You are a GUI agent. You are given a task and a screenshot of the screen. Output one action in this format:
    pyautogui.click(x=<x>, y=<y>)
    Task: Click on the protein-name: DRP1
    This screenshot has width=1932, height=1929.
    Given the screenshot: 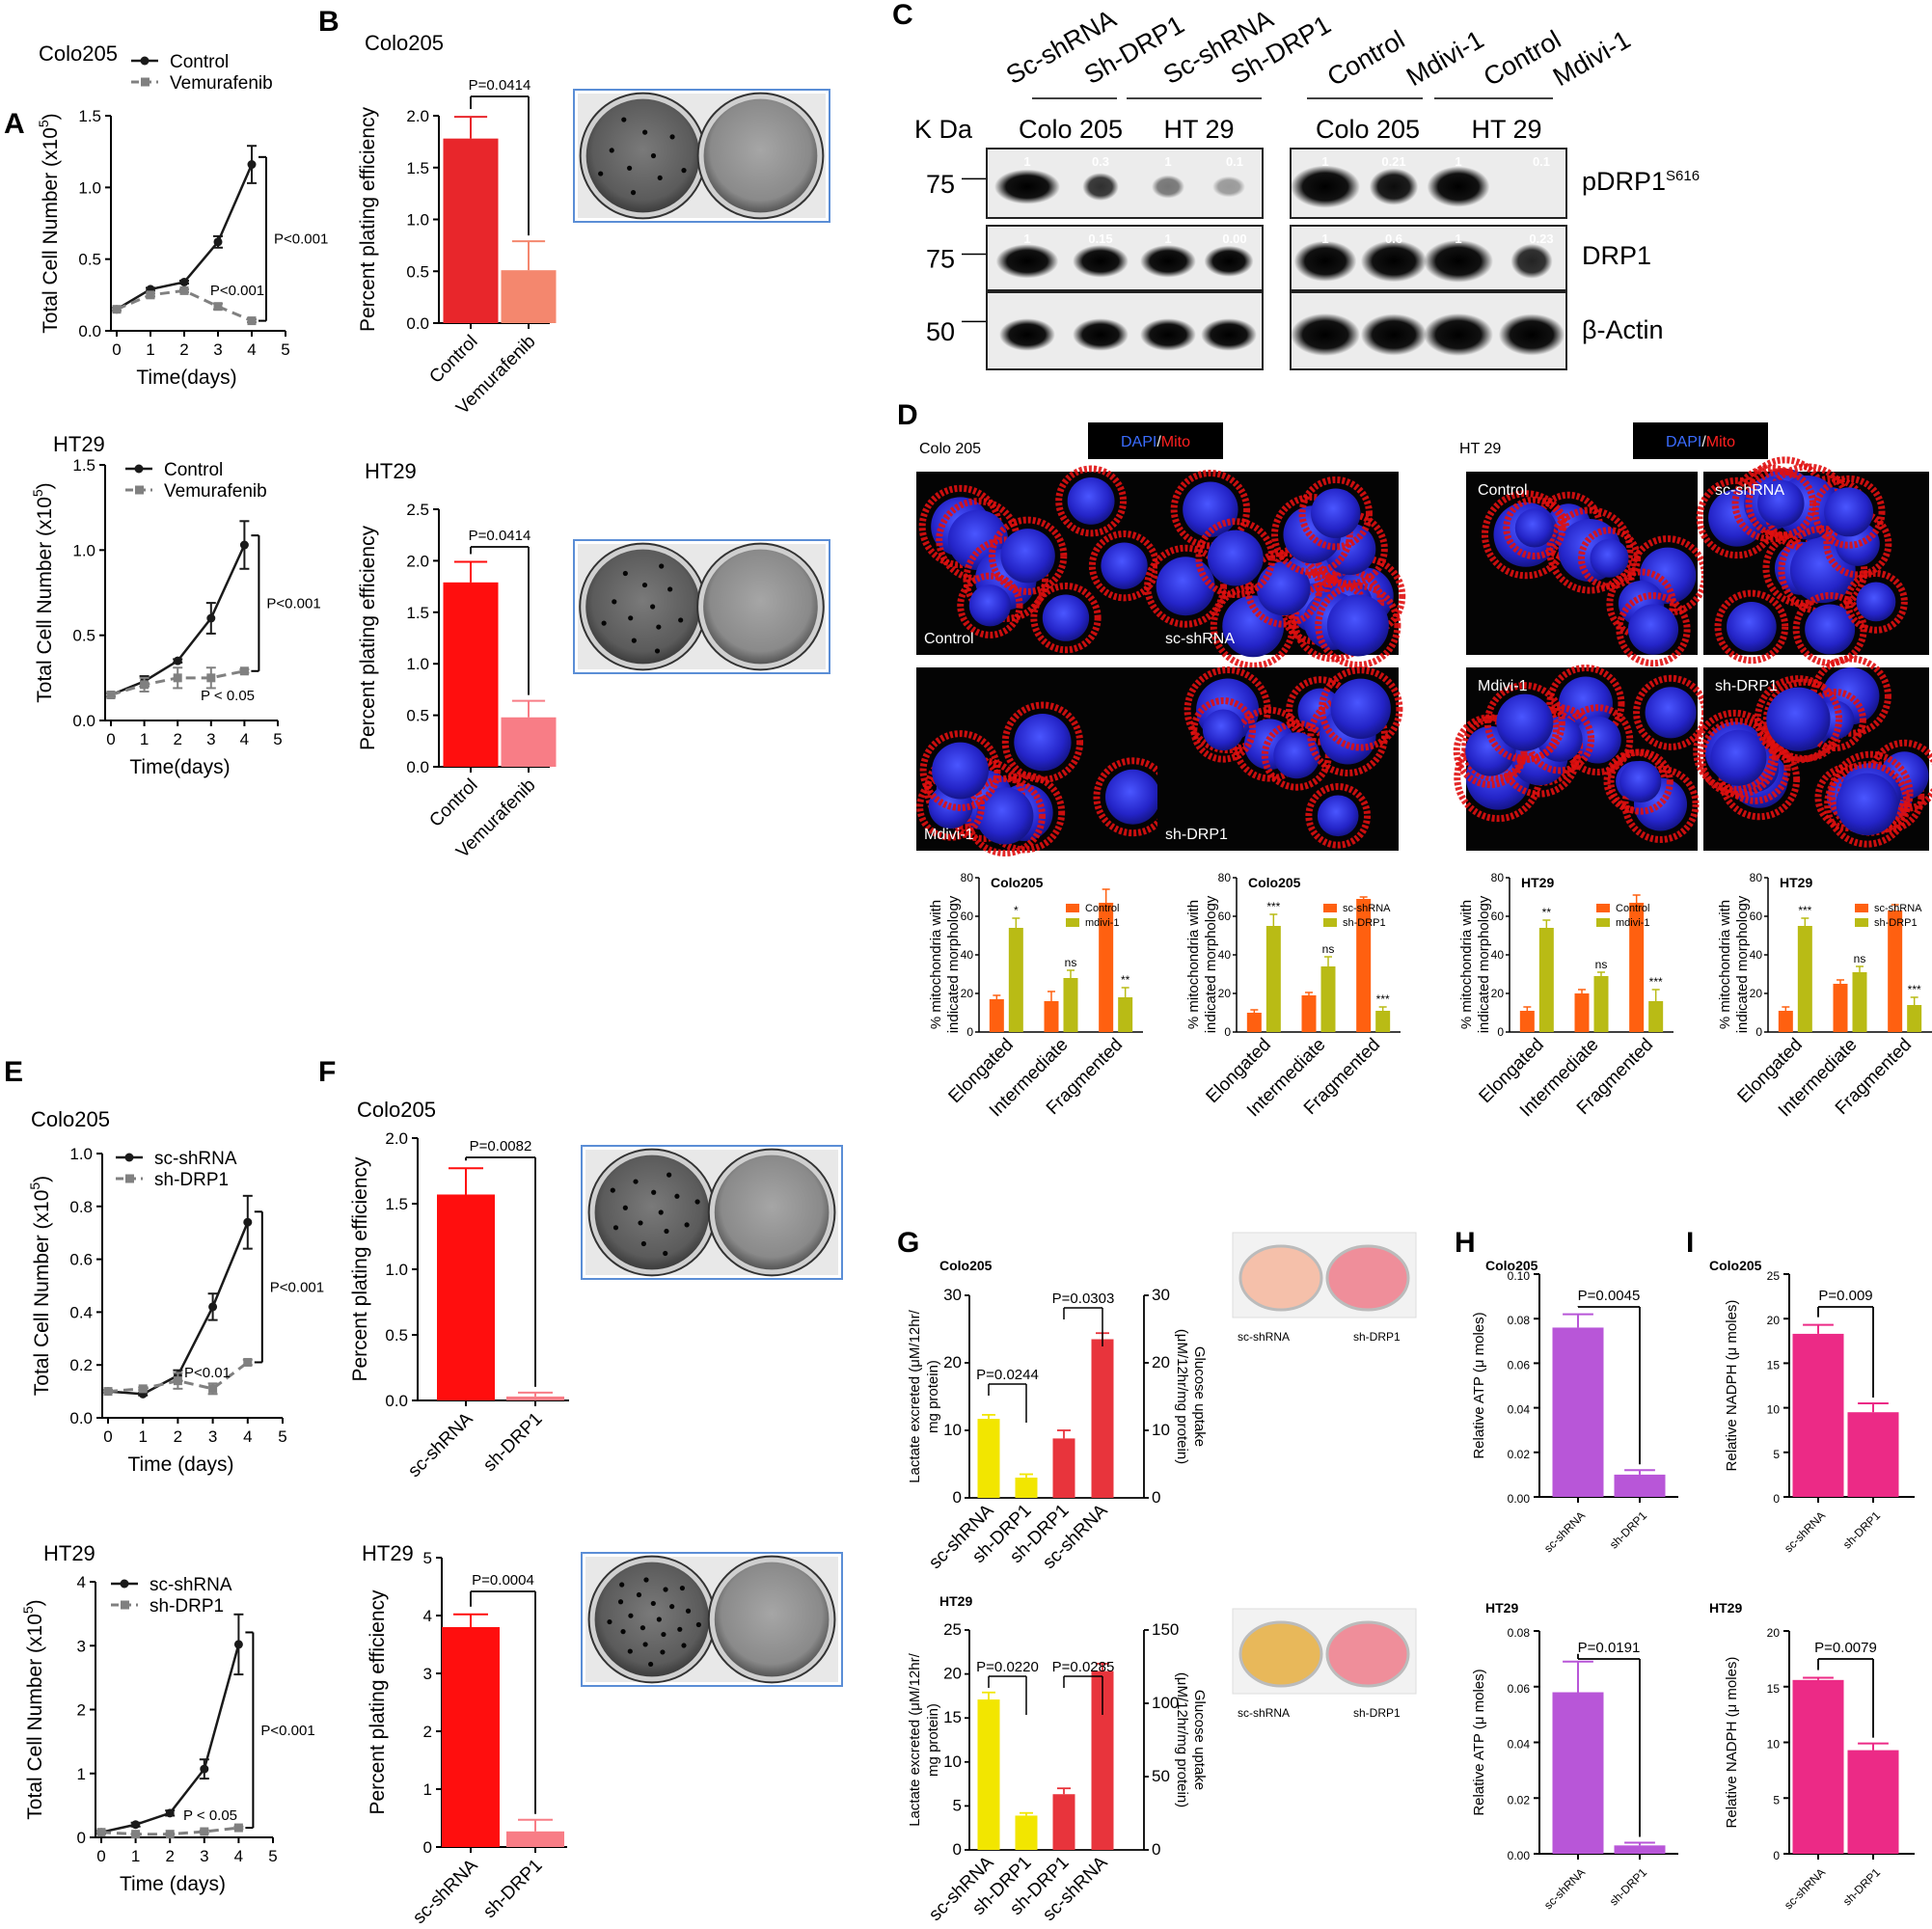 What is the action you would take?
    pyautogui.click(x=1616, y=256)
    